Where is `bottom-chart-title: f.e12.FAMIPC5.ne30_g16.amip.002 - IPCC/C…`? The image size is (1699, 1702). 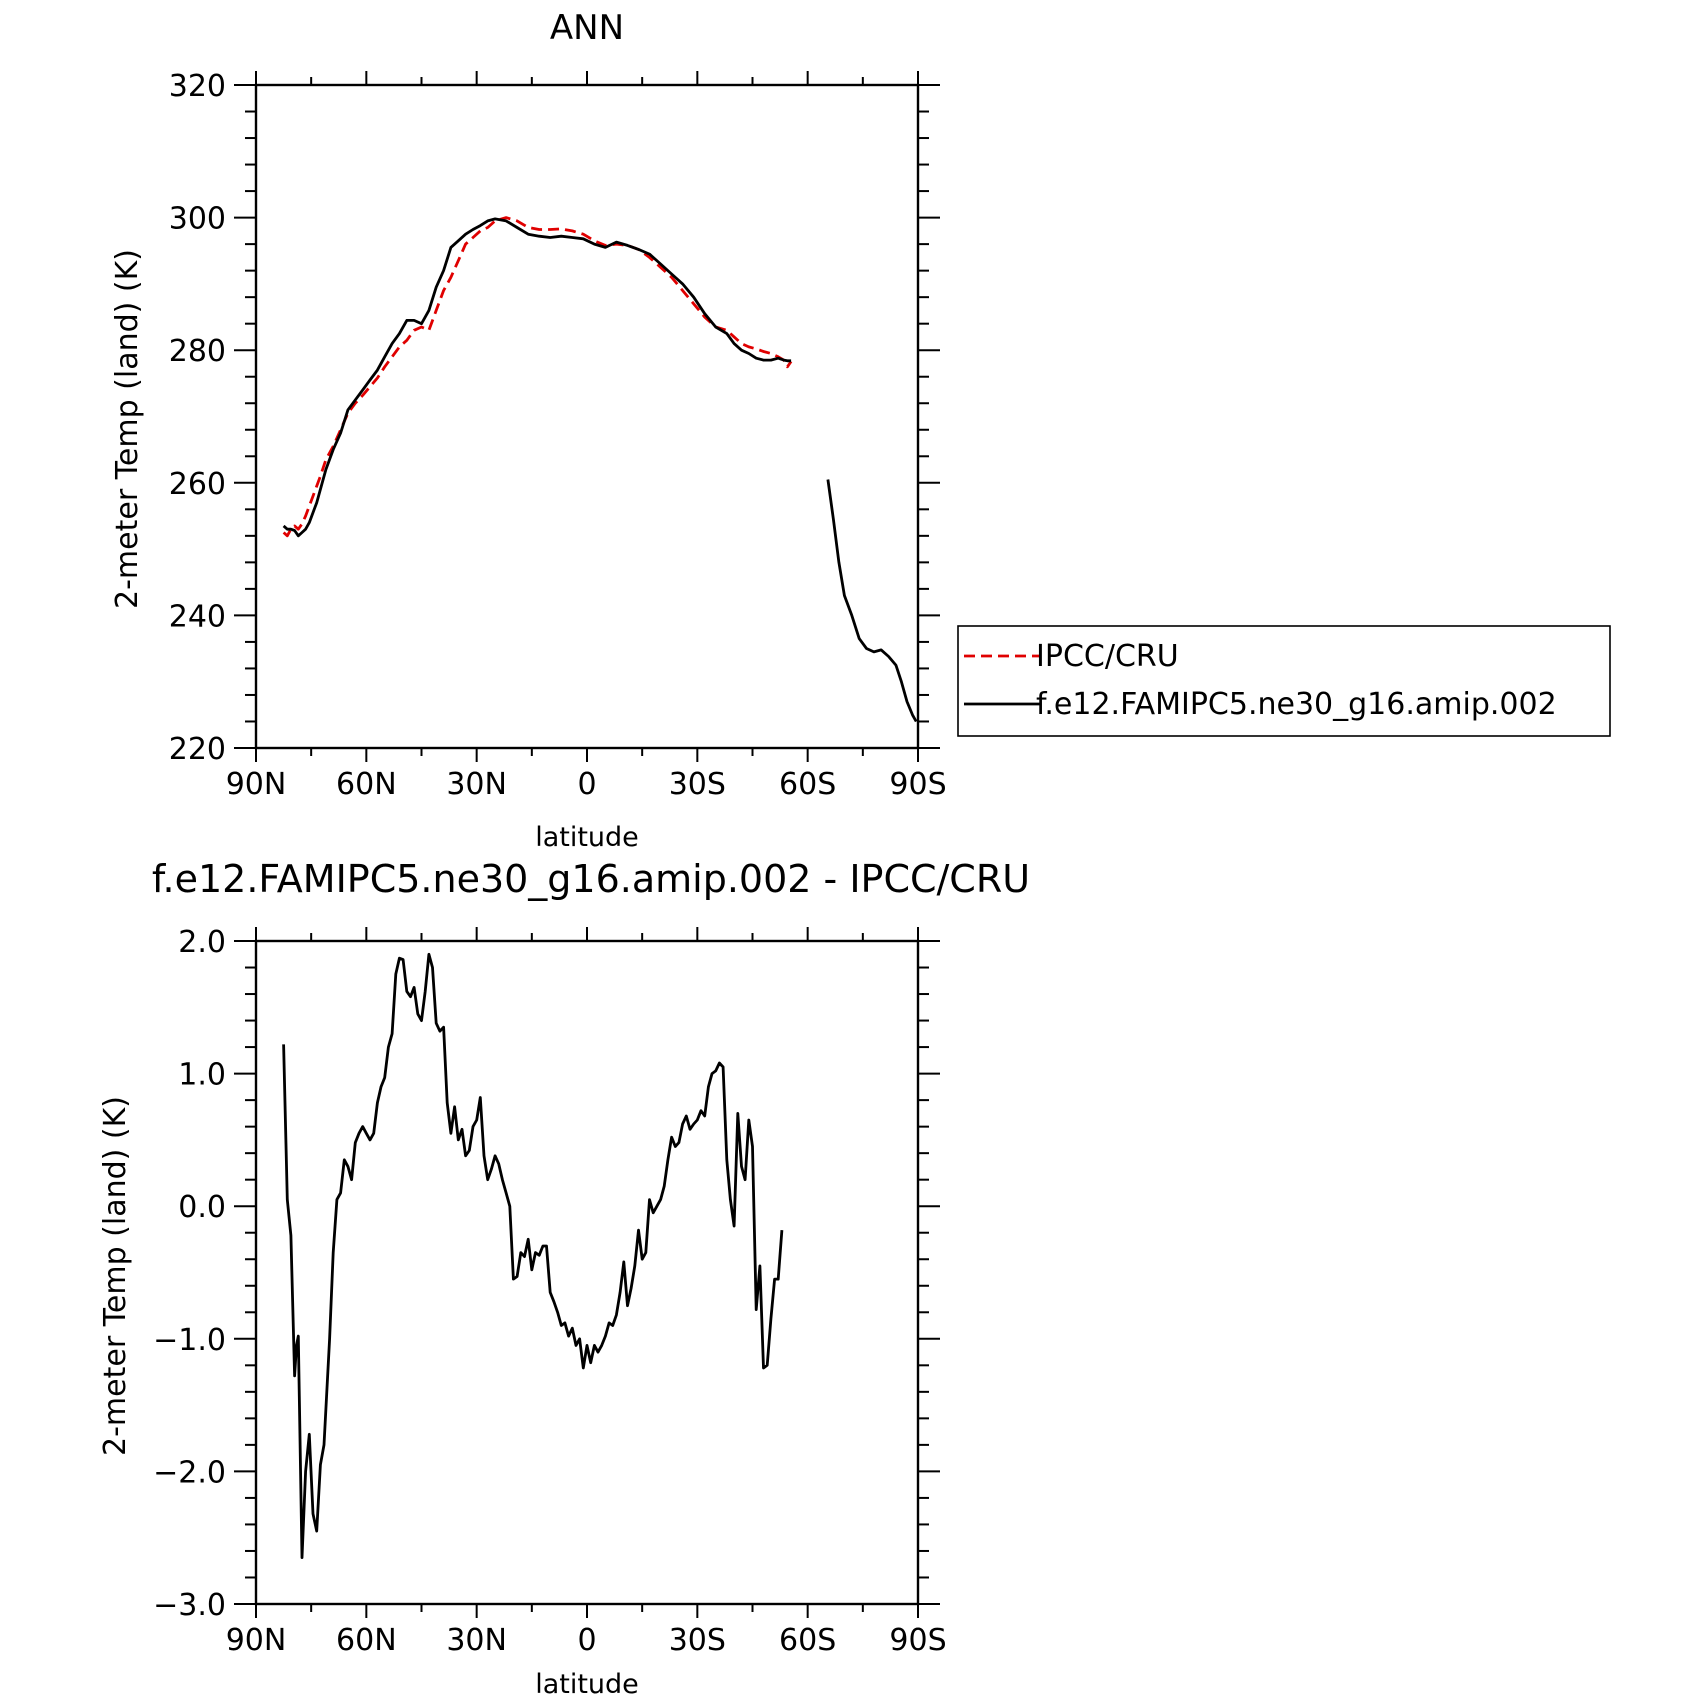
bottom-chart-title: f.e12.FAMIPC5.ne30_g16.amip.002 - IPCC/C… is located at coordinates (591, 879).